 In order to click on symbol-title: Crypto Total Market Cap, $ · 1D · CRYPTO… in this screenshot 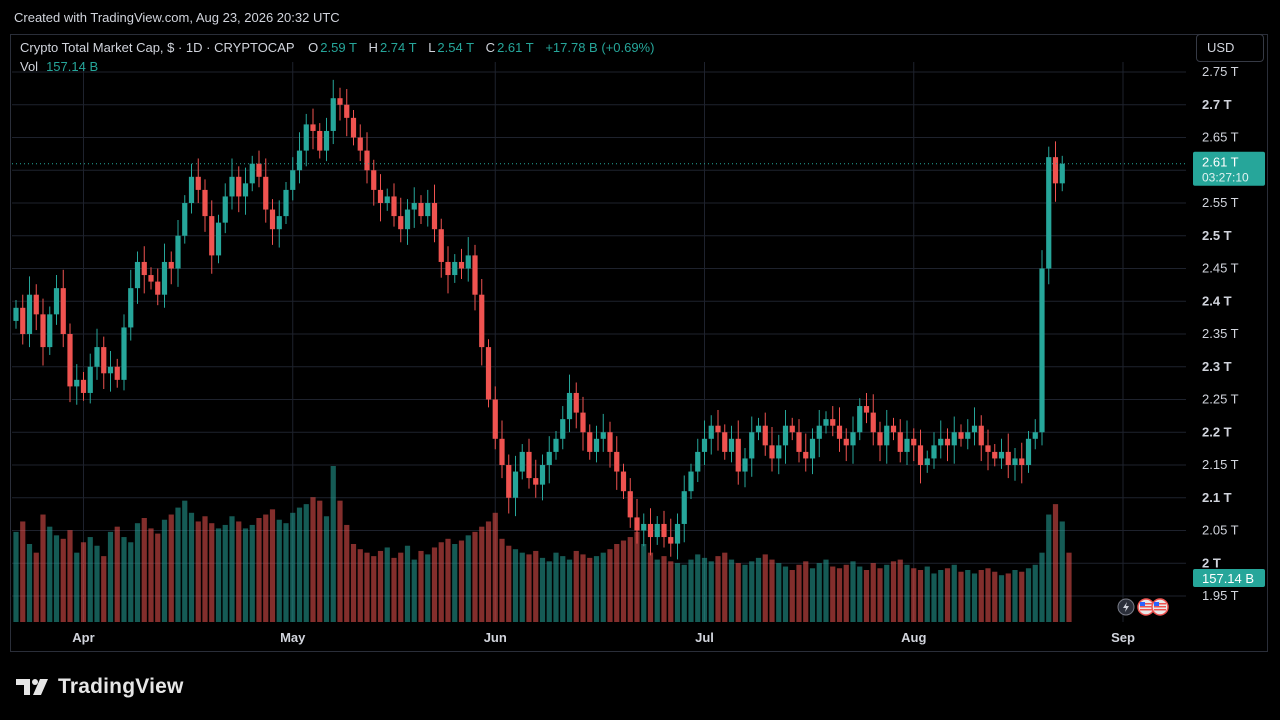, I will do `click(157, 47)`.